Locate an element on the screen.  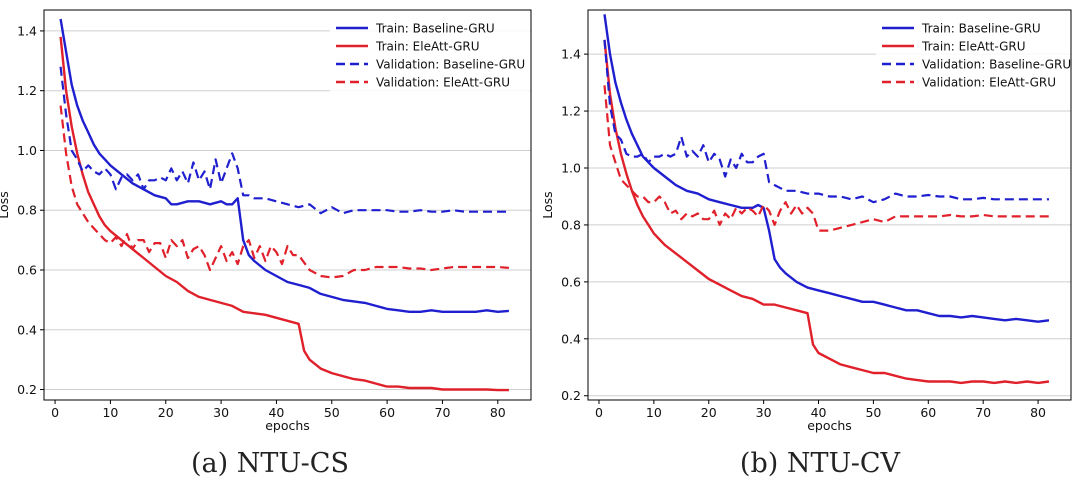
caption-b: (b) NTU-CV is located at coordinates (820, 463).